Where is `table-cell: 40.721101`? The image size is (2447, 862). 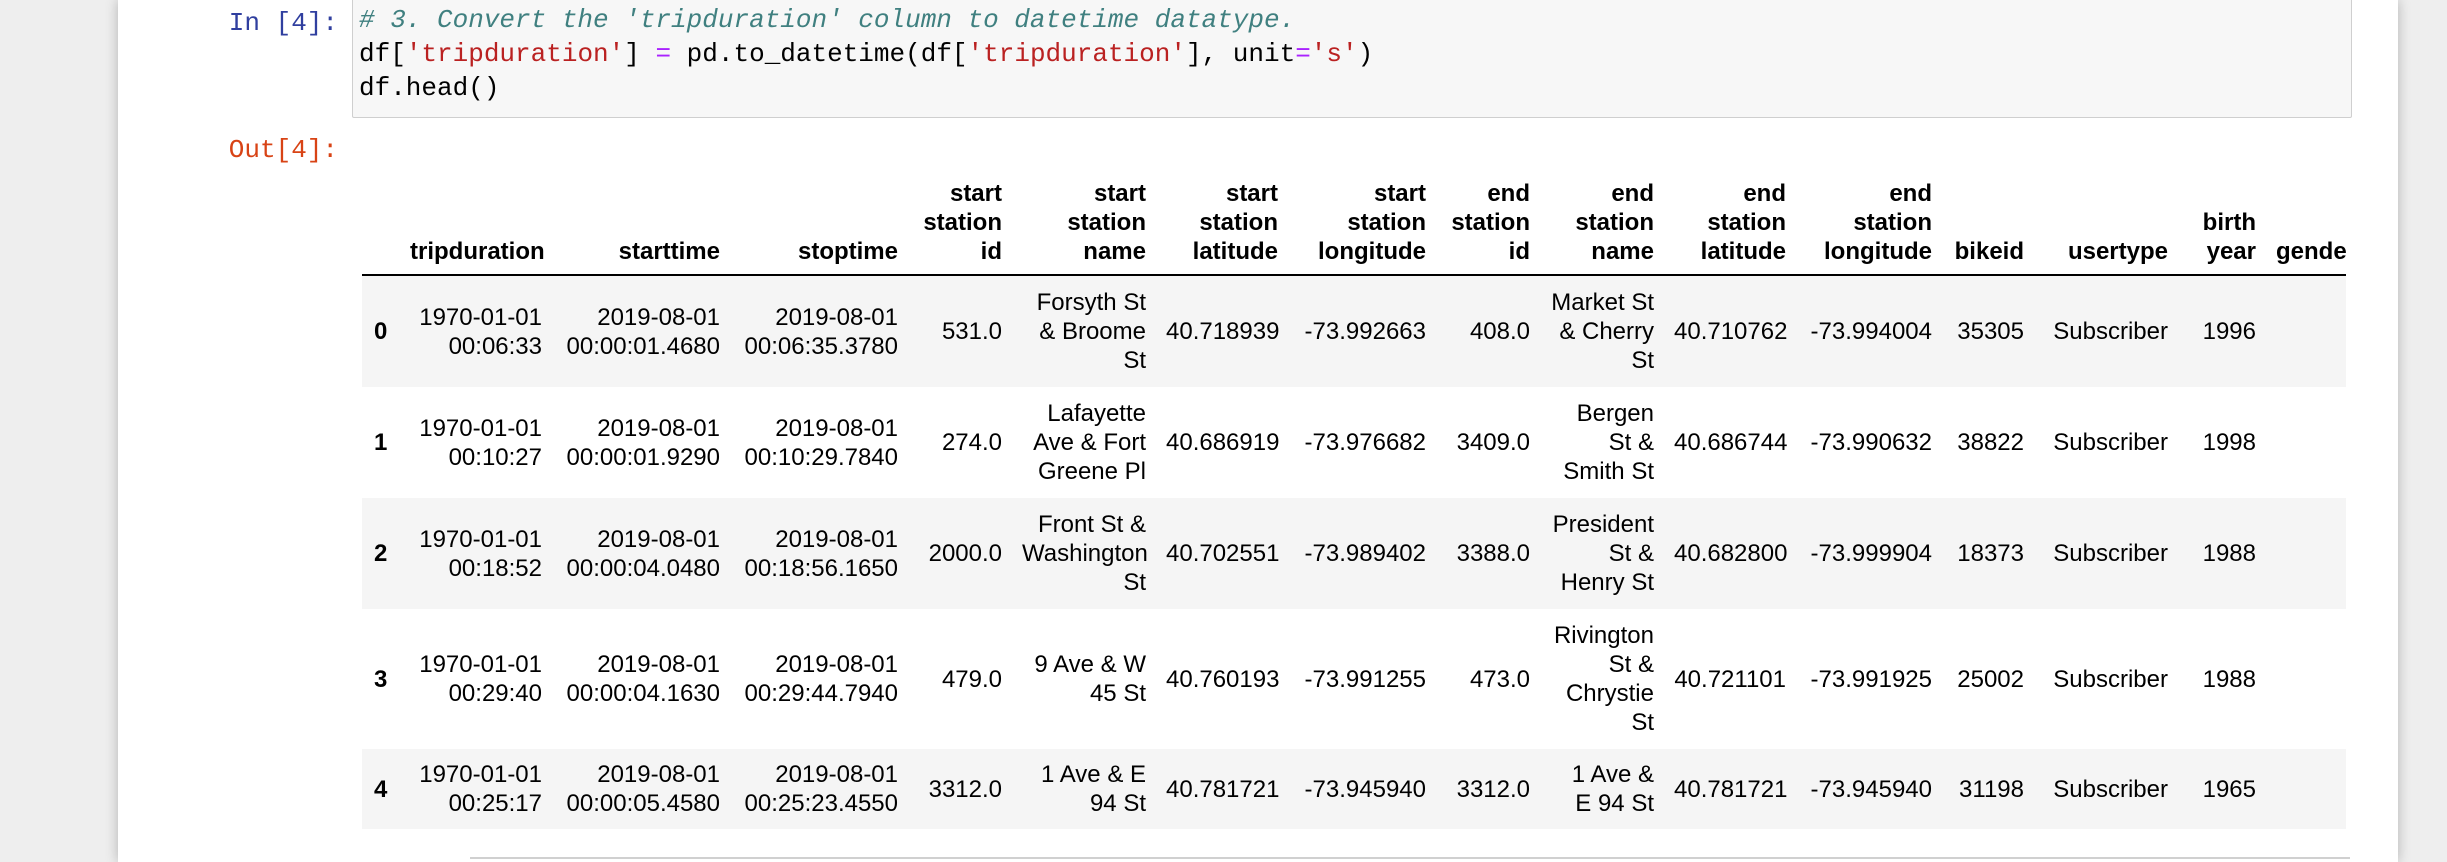 table-cell: 40.721101 is located at coordinates (1730, 679).